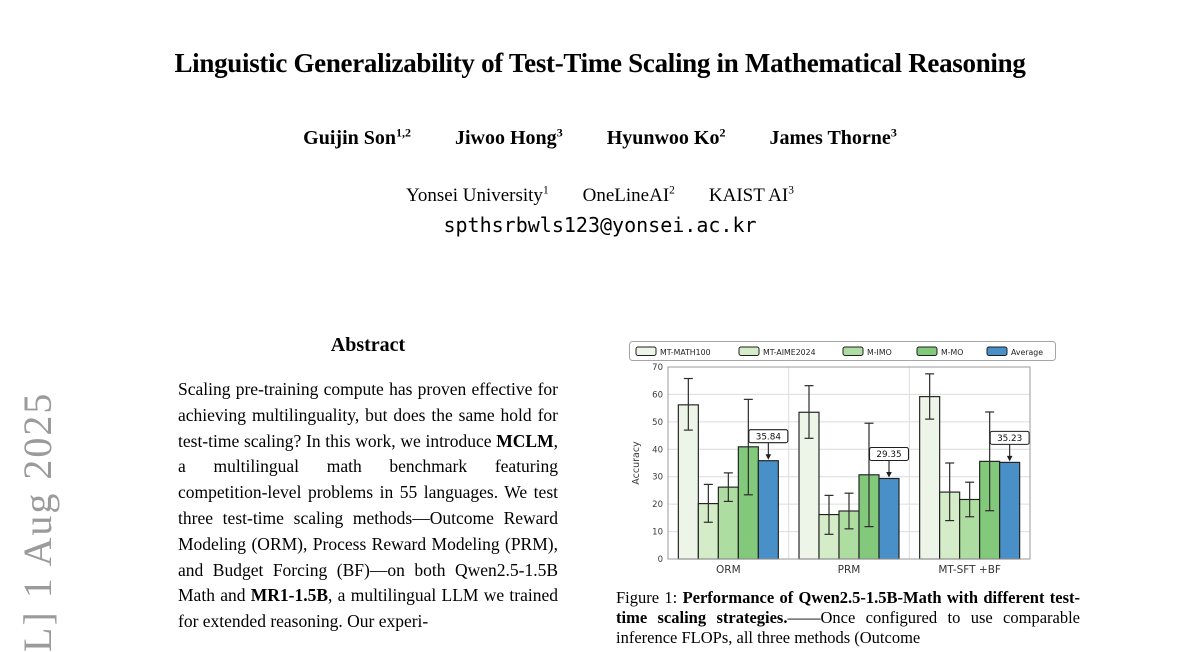  What do you see at coordinates (789, 352) in the screenshot?
I see `chart-legend-label: MT-AIME2024` at bounding box center [789, 352].